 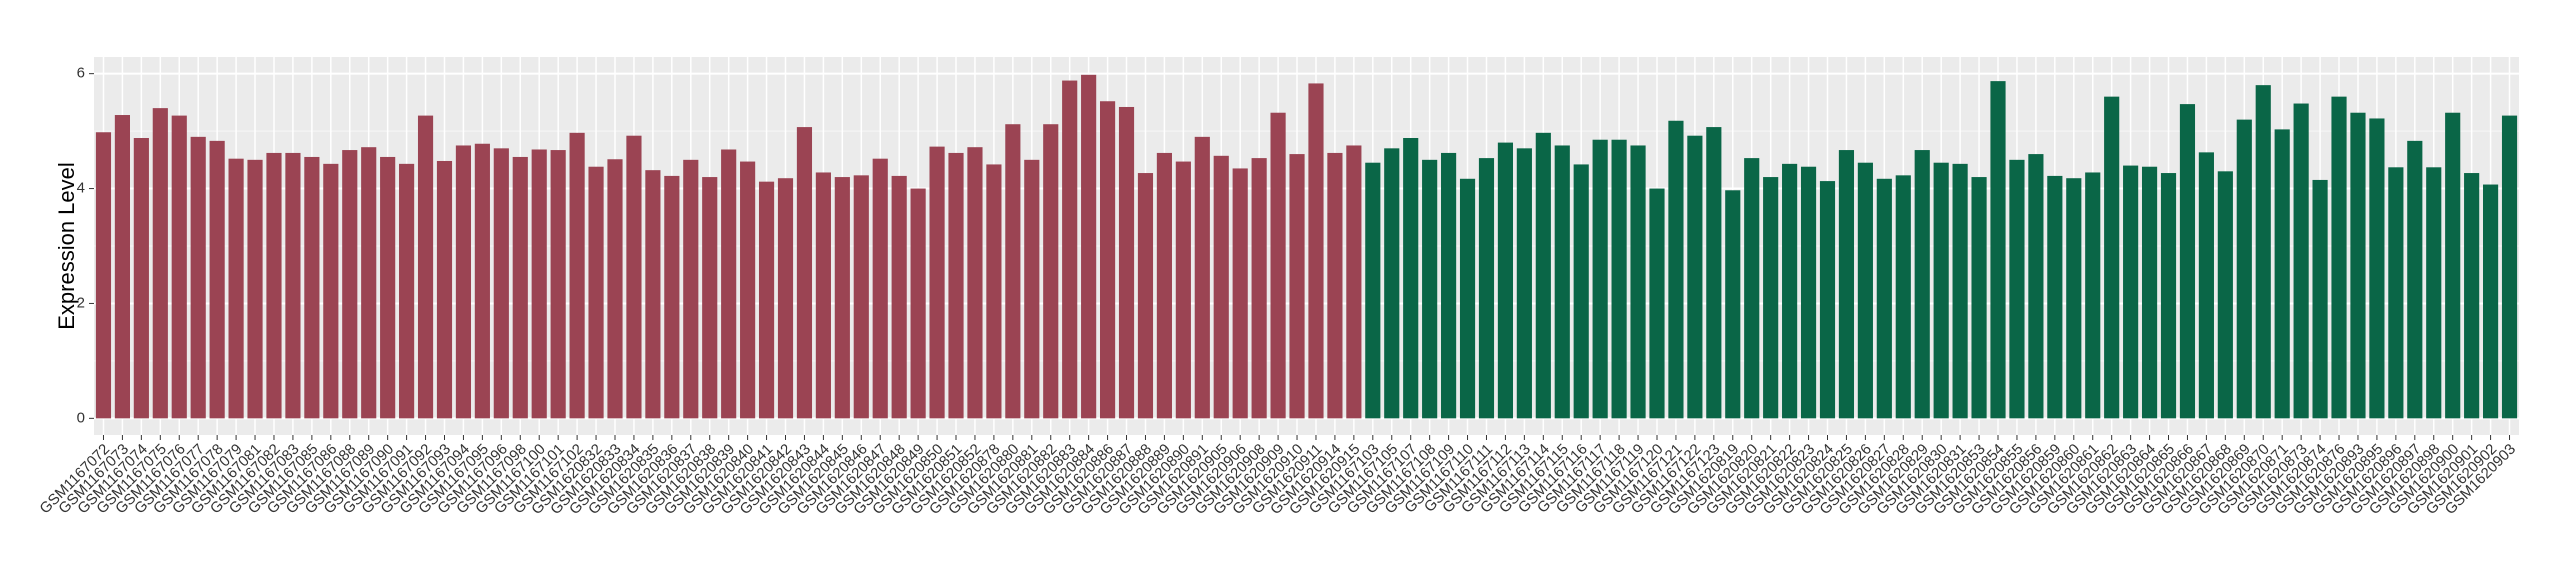 I want to click on y-tick-label: 4, so click(x=81, y=188).